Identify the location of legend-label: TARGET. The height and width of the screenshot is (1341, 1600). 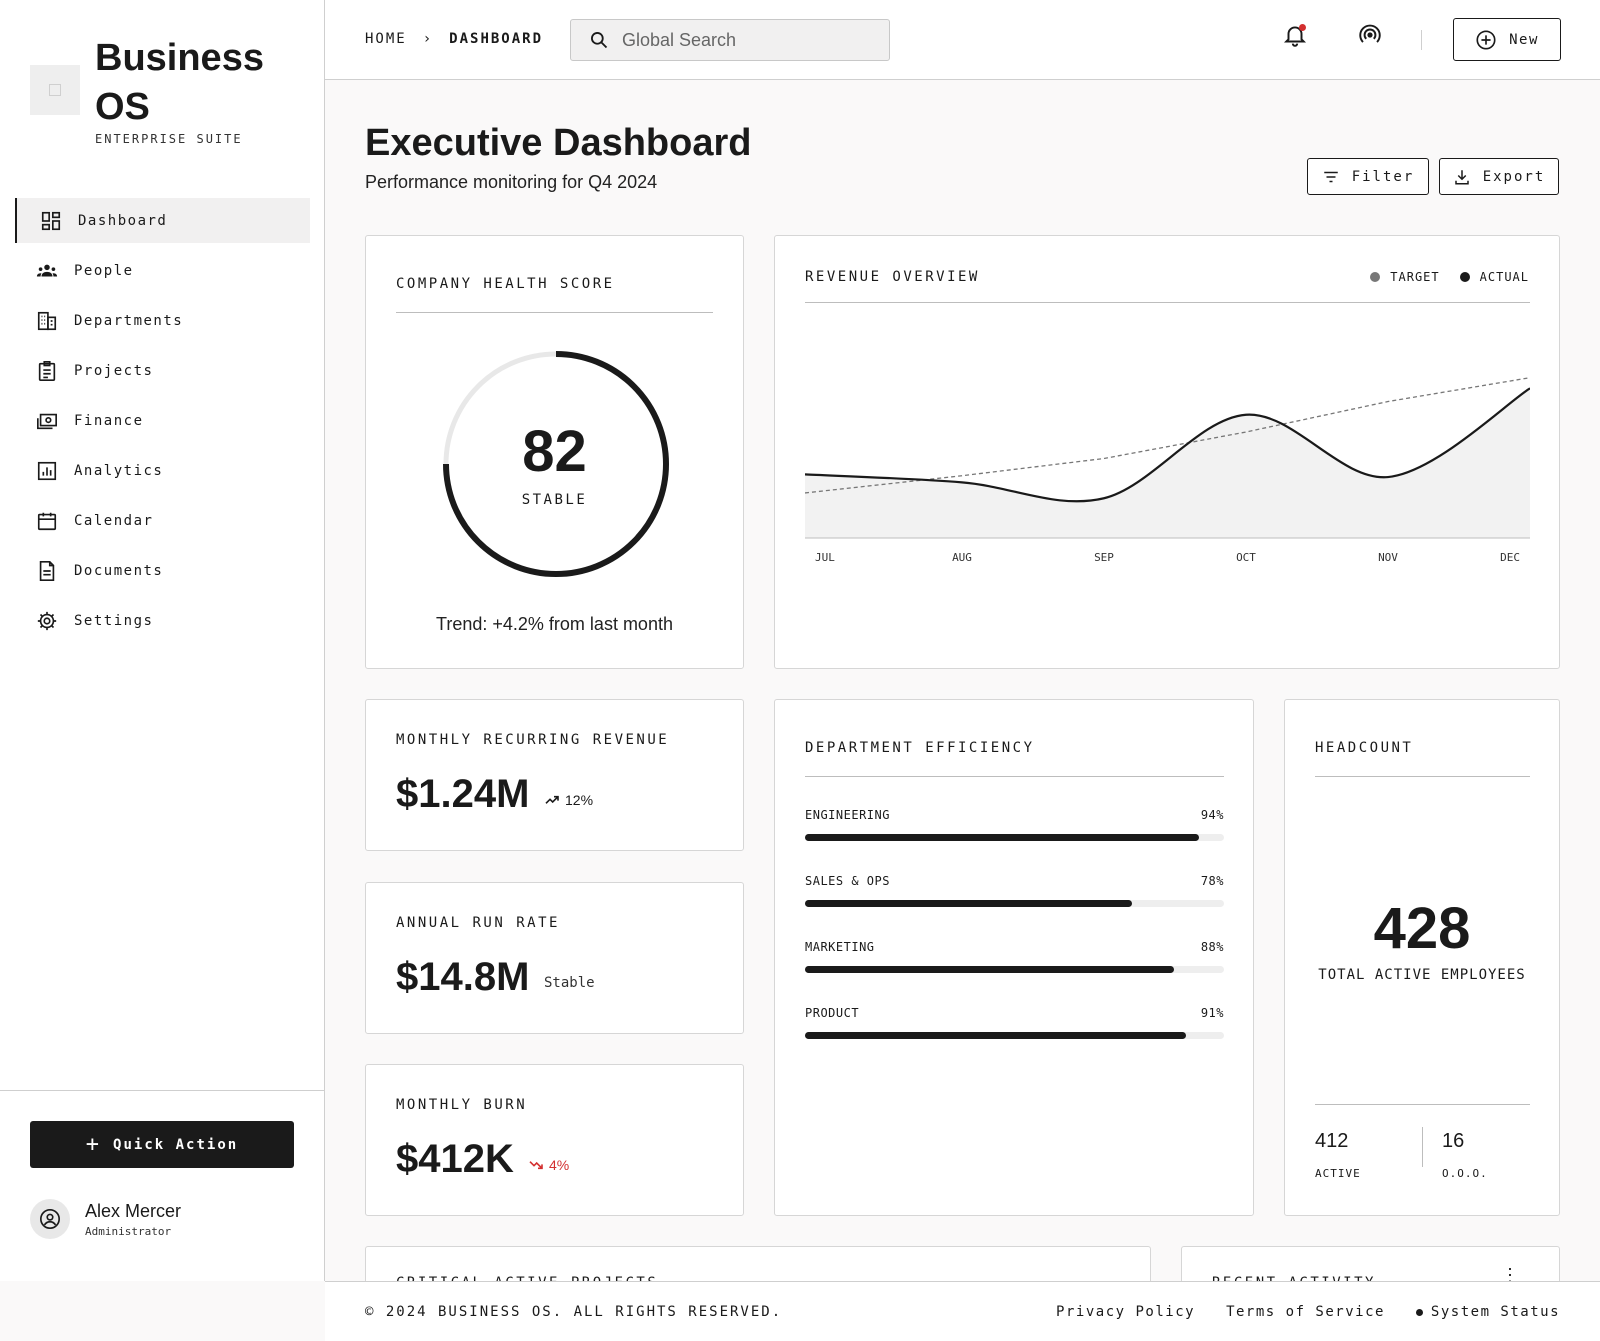
(1415, 277).